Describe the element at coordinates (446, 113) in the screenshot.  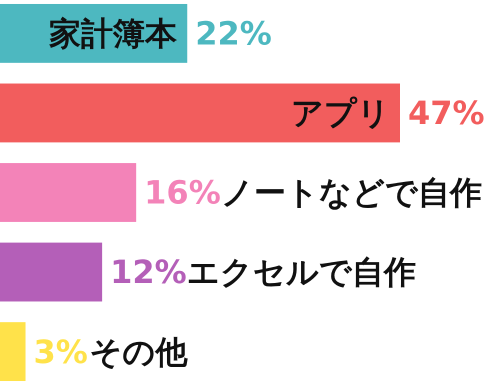
I see `data-label: 47%` at that location.